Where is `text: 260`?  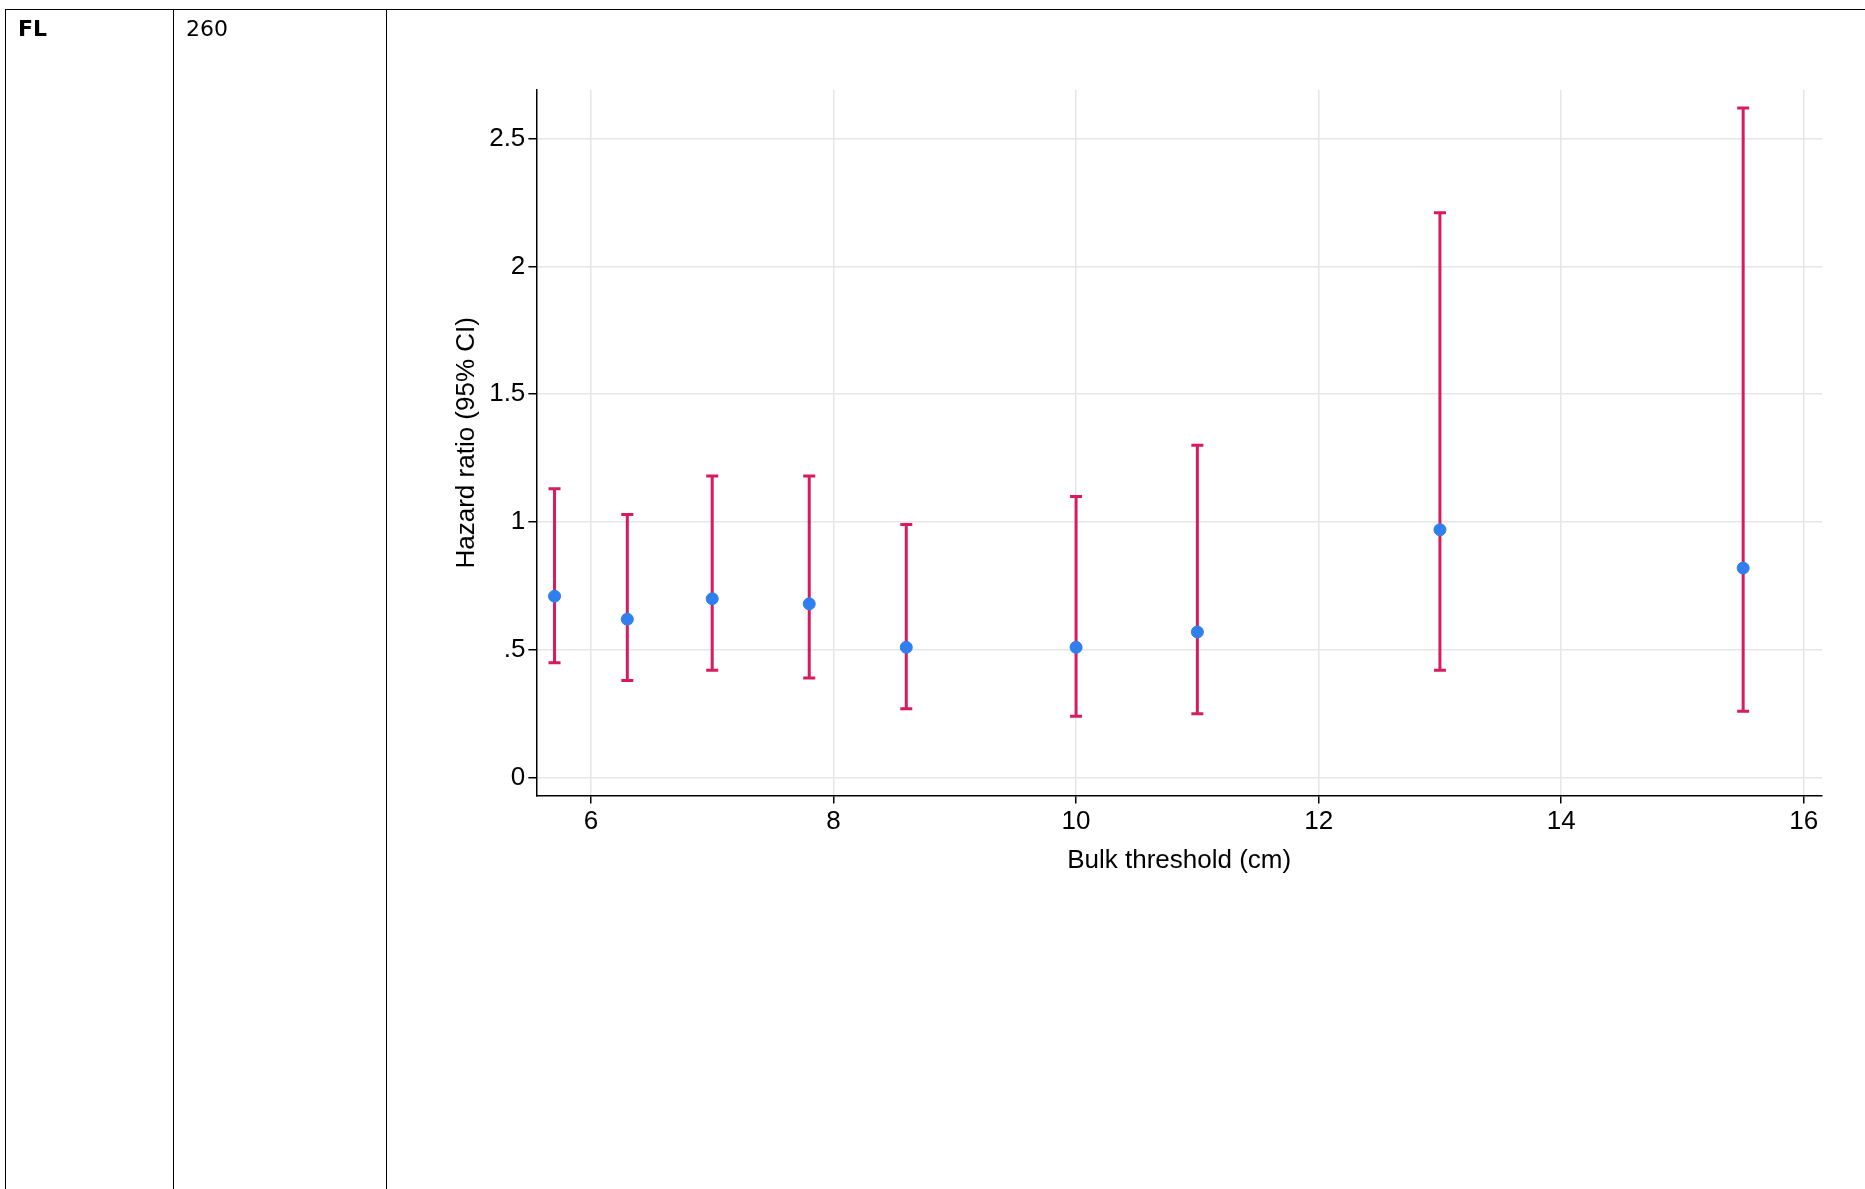
text: 260 is located at coordinates (280, 599).